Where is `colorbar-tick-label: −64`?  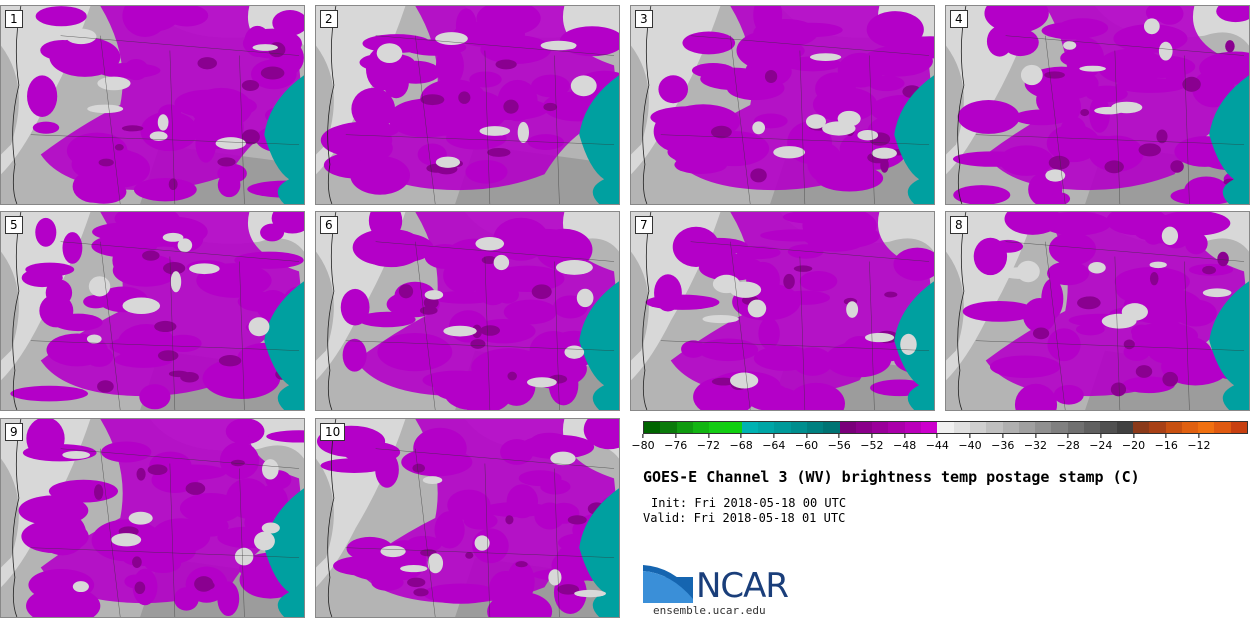
colorbar-tick-label: −64 is located at coordinates (773, 443).